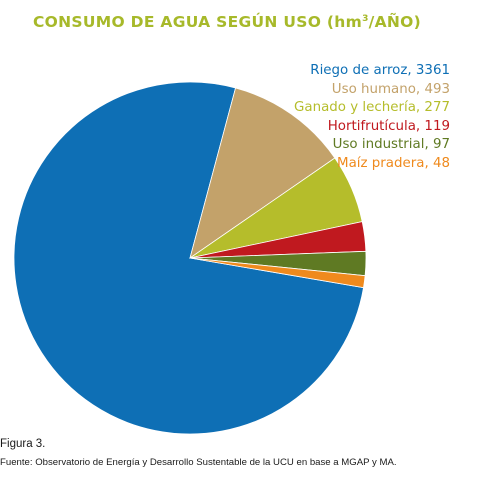 This screenshot has height=481, width=478. What do you see at coordinates (388, 126) in the screenshot?
I see `legend-item-horti: Hortifrutícula, 119` at bounding box center [388, 126].